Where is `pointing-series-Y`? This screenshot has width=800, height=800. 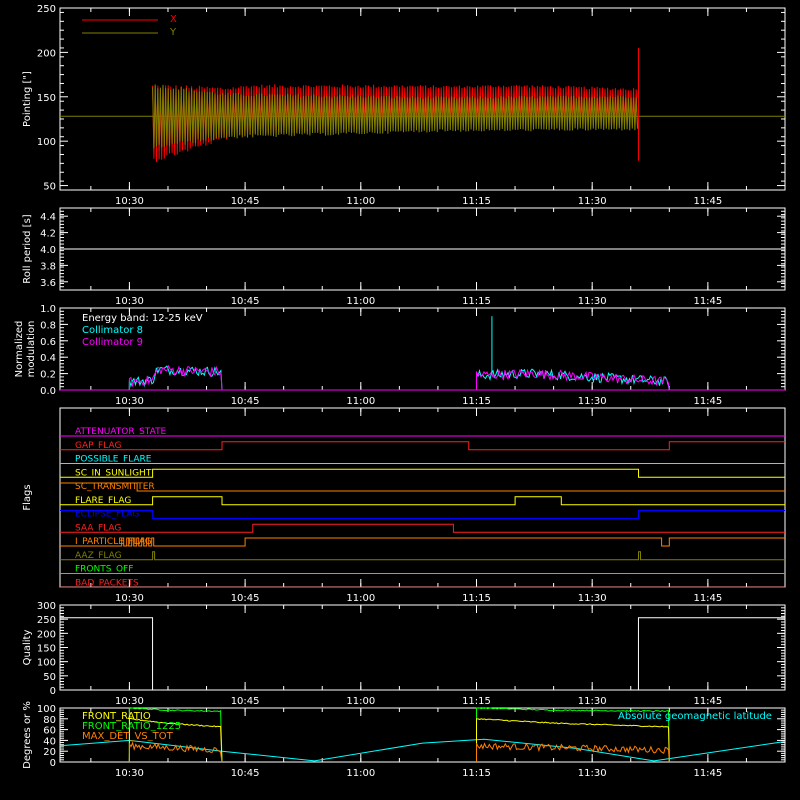
pointing-series-Y is located at coordinates (395, 116).